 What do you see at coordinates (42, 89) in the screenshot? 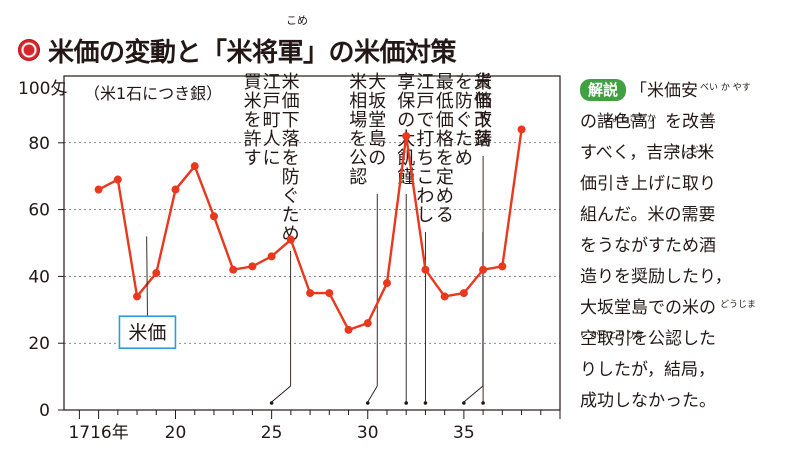
I see `y-unit-label: 100匁` at bounding box center [42, 89].